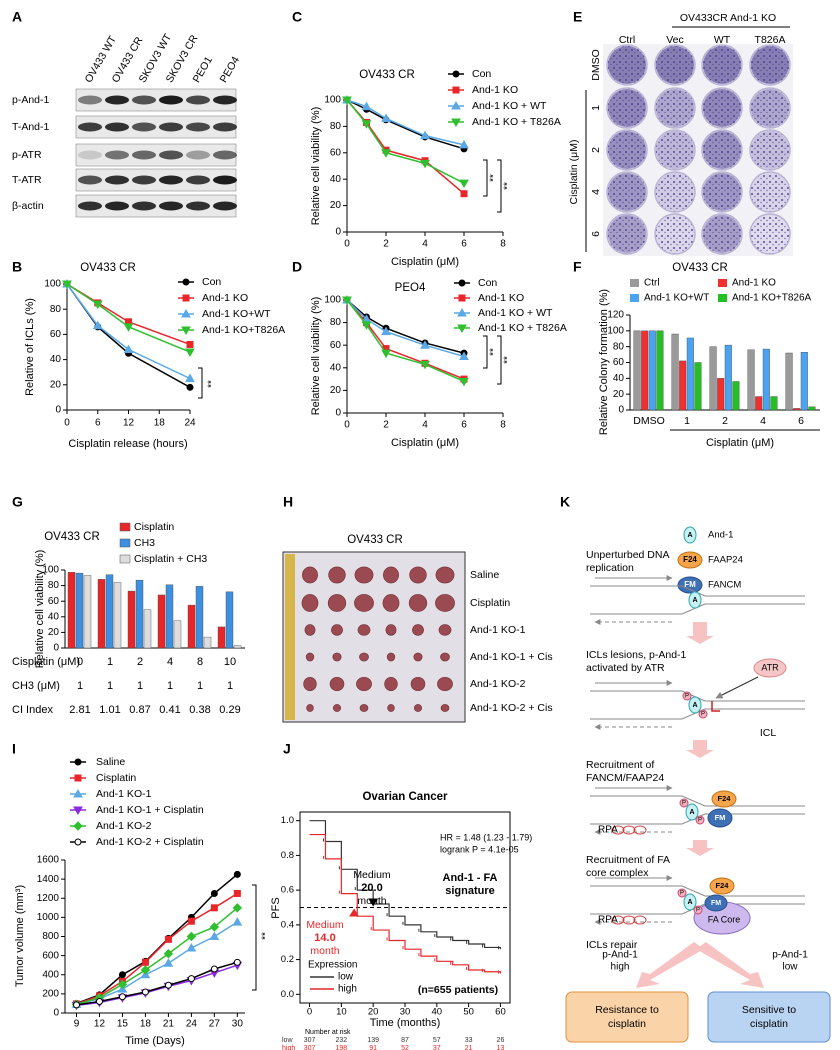  I want to click on column-label: Ctrl, so click(627, 40).